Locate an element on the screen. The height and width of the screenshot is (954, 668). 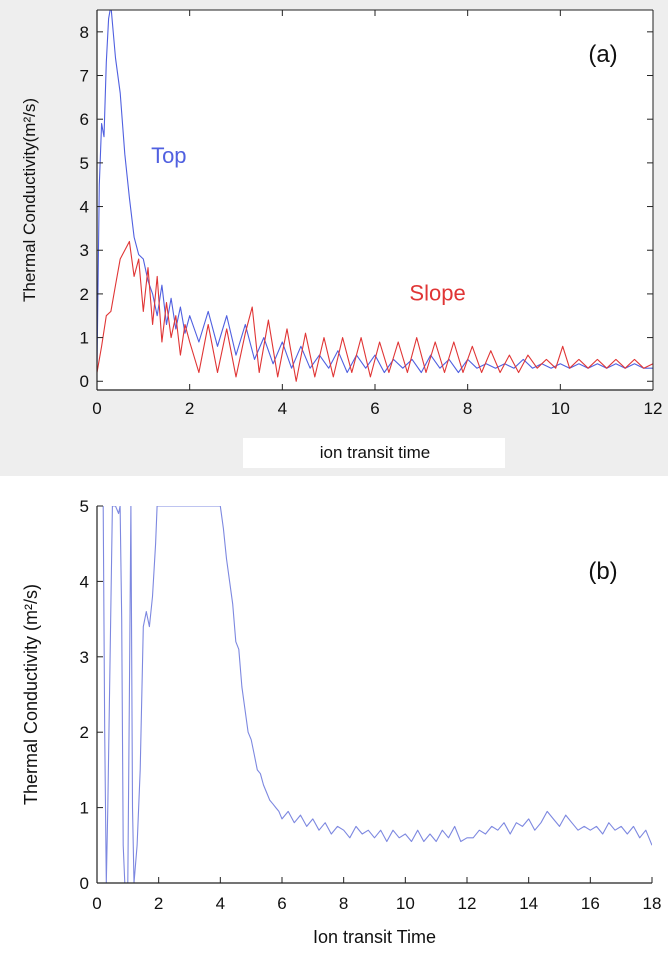
x-tick-label: 18 is located at coordinates (652, 903).